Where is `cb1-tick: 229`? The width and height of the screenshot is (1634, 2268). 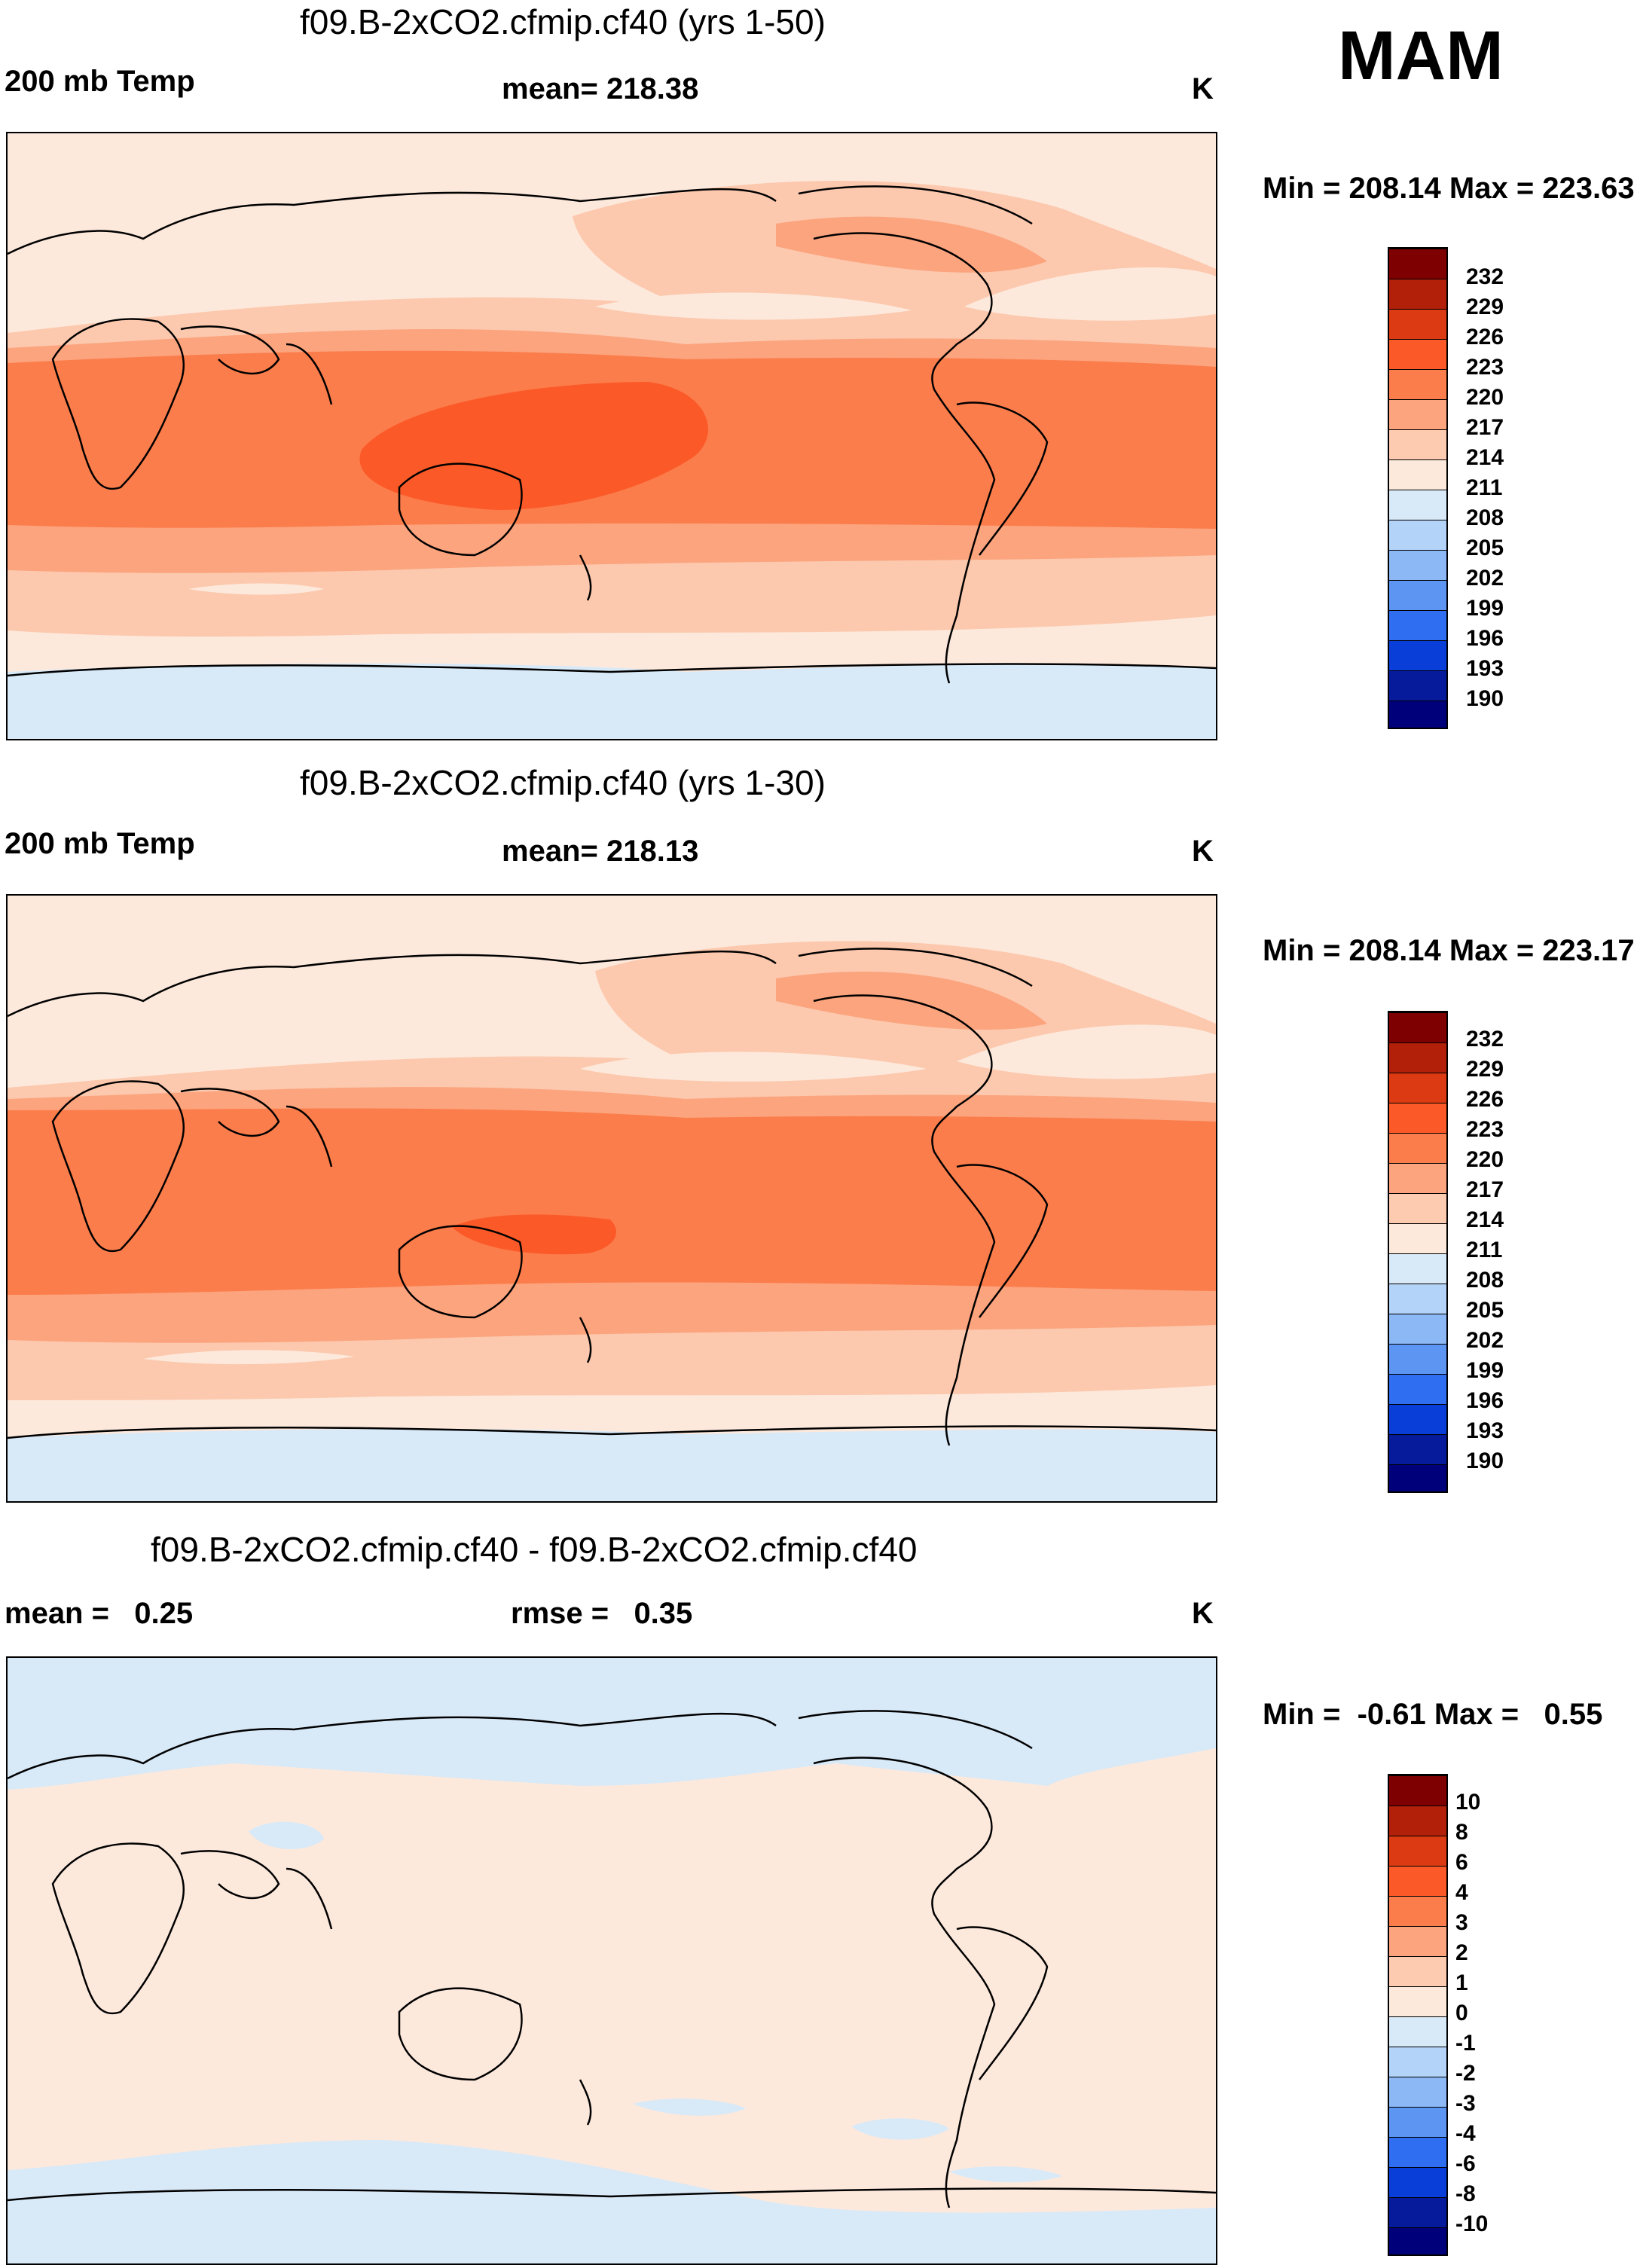 cb1-tick: 229 is located at coordinates (1485, 307).